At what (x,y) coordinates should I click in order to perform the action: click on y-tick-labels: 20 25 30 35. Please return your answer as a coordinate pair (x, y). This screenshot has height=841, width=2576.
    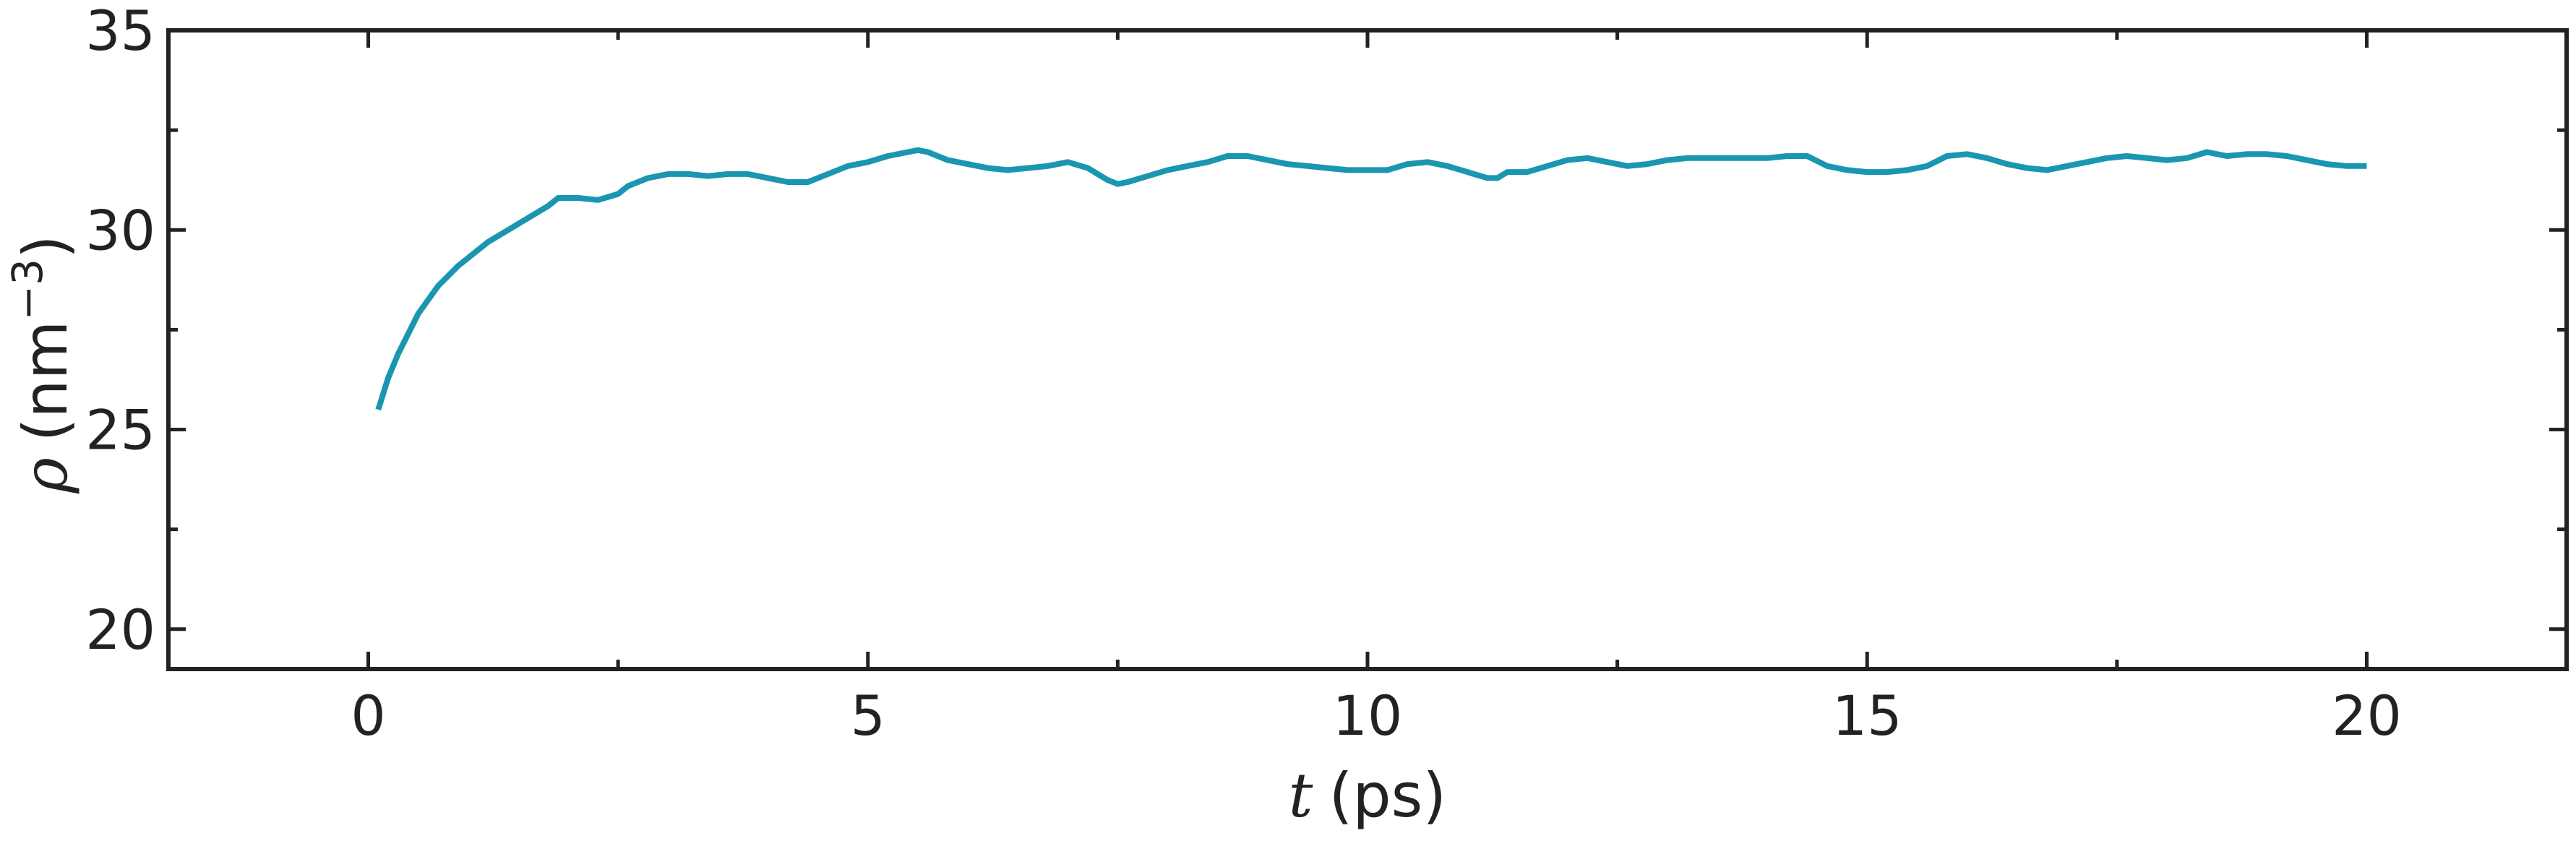
    Looking at the image, I should click on (120, 331).